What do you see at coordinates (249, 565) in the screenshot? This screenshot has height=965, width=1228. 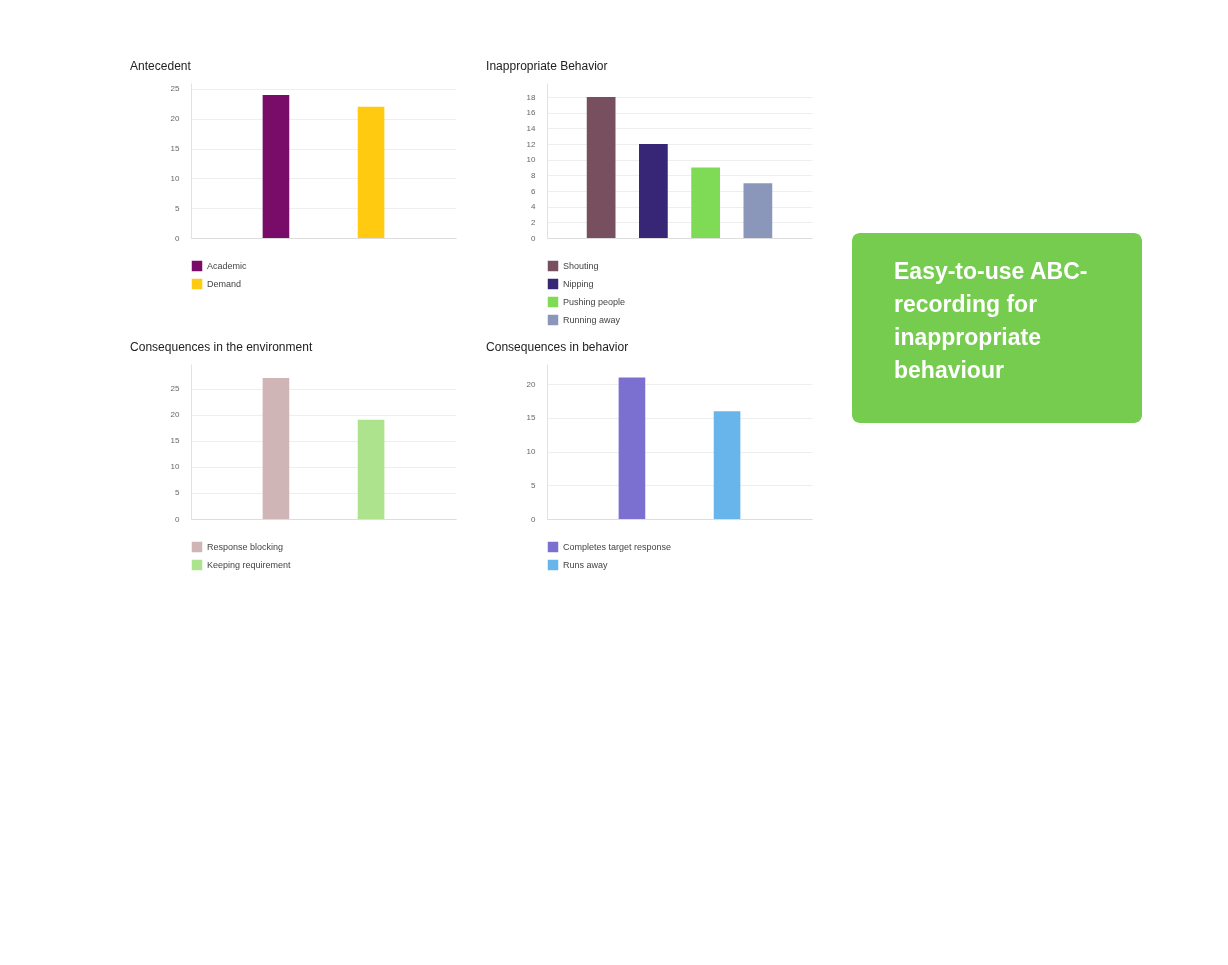 I see `legend-label: Keeping requirement` at bounding box center [249, 565].